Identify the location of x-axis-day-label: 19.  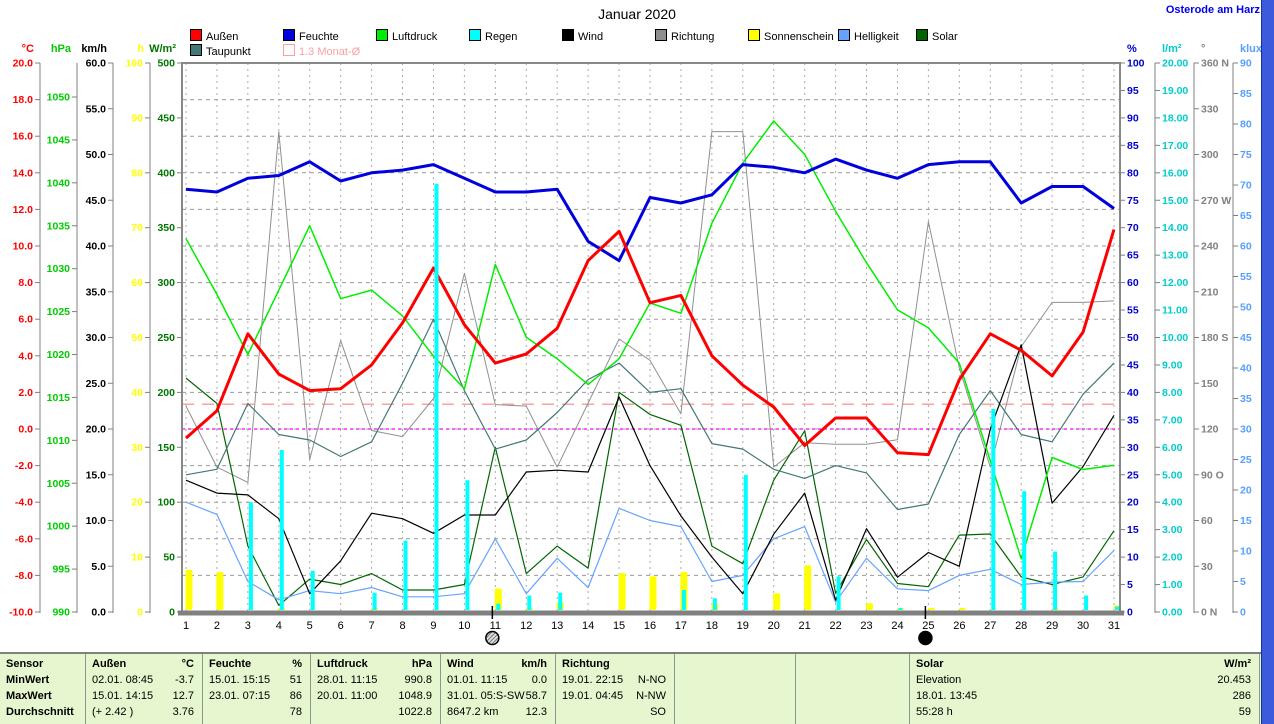
(743, 626).